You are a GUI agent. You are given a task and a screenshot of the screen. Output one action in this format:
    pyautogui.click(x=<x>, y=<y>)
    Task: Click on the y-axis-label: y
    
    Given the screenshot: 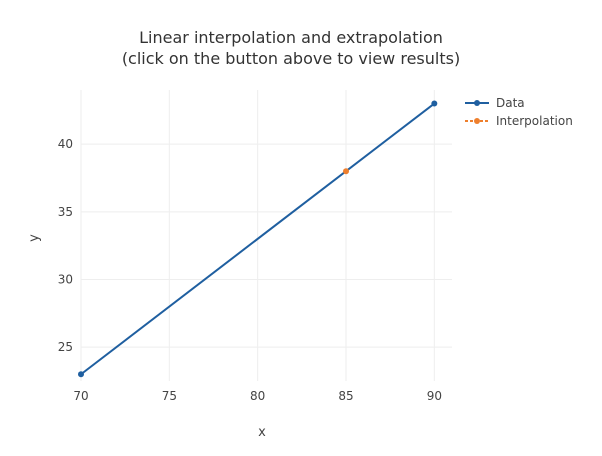 What is the action you would take?
    pyautogui.click(x=34, y=238)
    